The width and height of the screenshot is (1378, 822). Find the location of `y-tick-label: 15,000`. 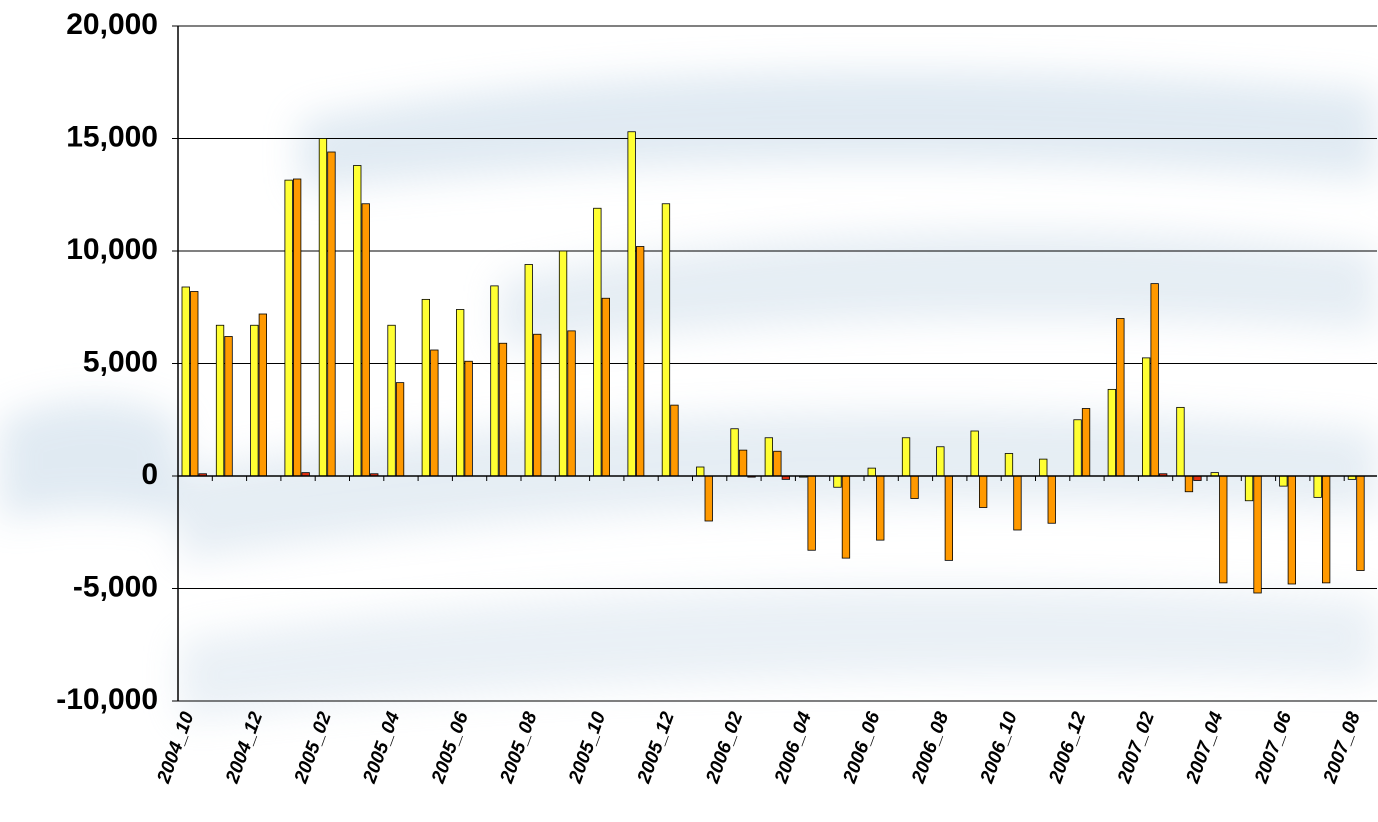

y-tick-label: 15,000 is located at coordinates (112, 136).